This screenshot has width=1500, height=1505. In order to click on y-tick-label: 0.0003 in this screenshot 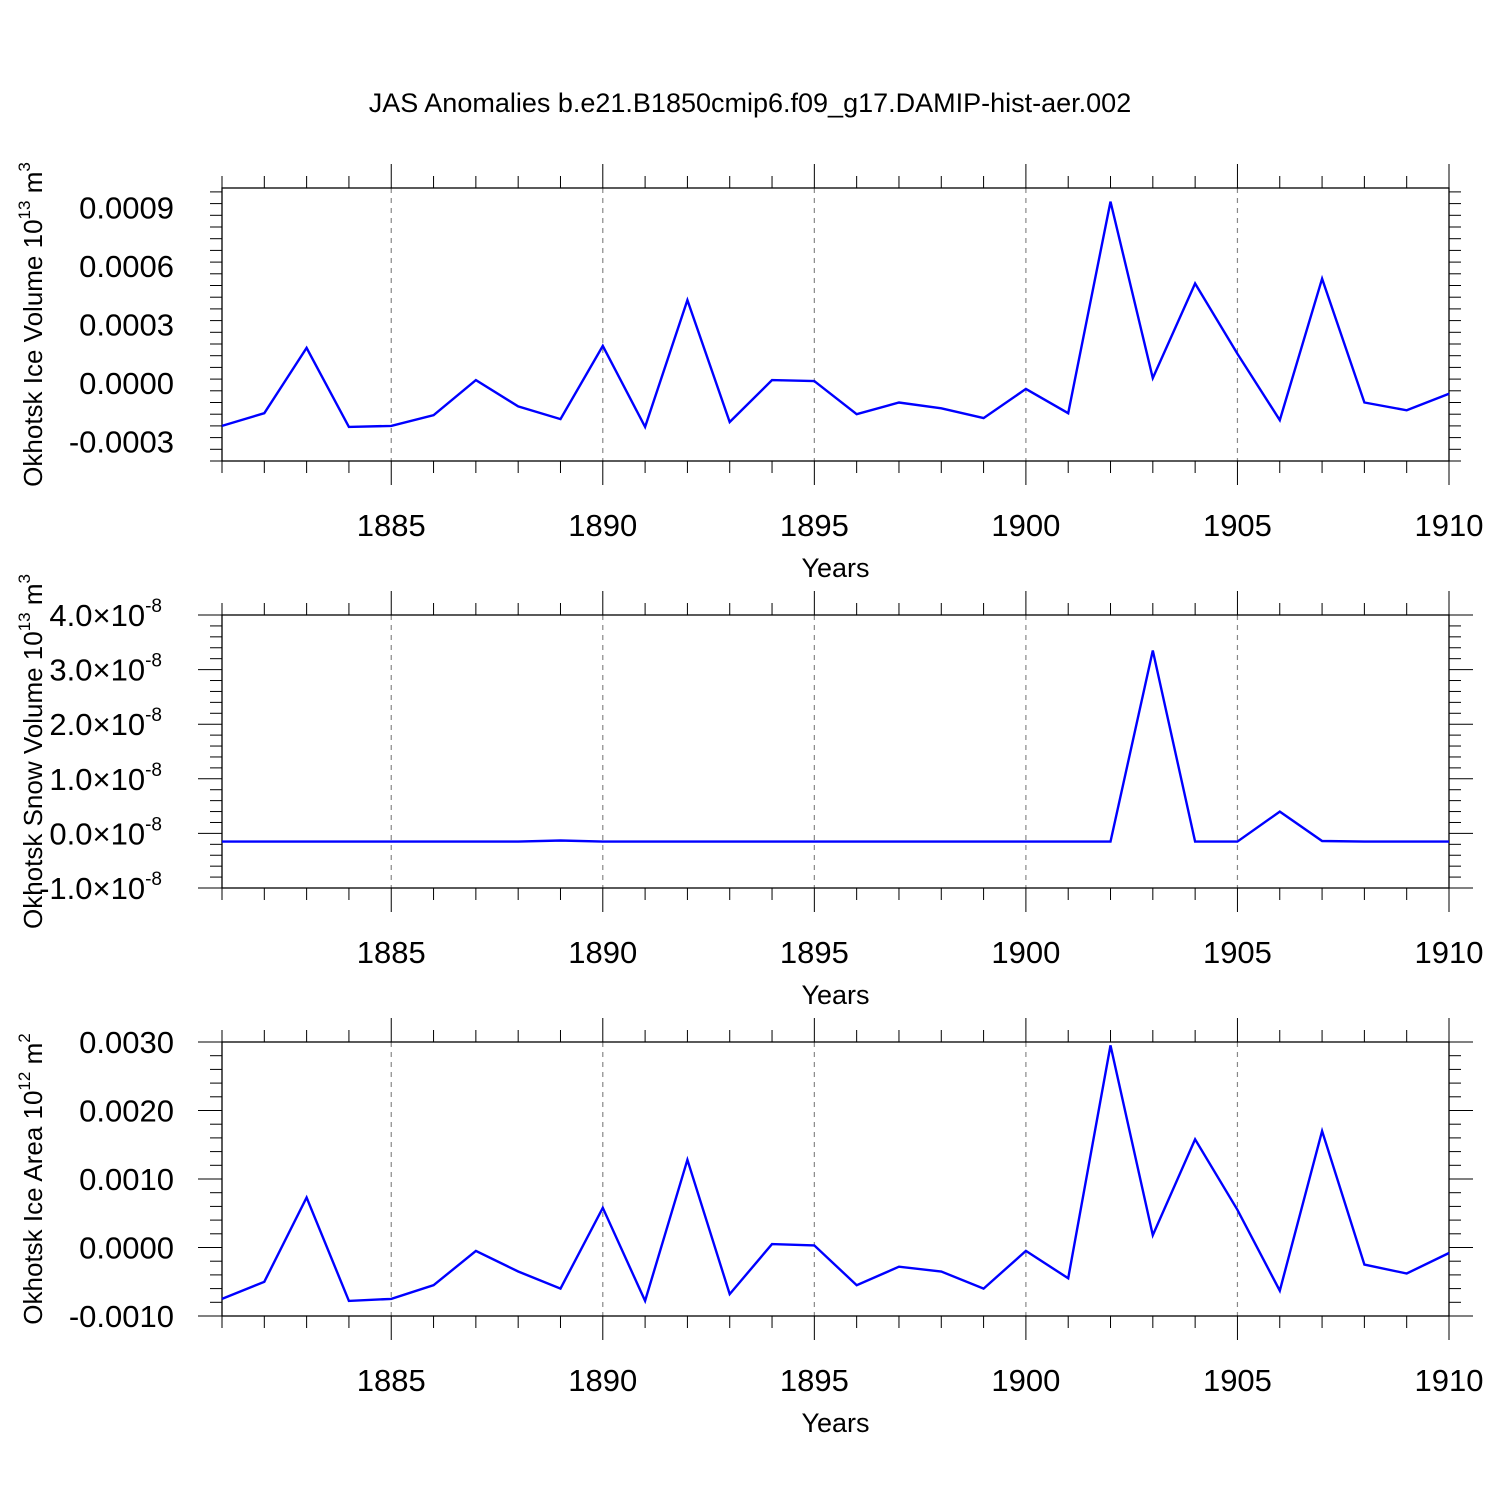, I will do `click(126, 325)`.